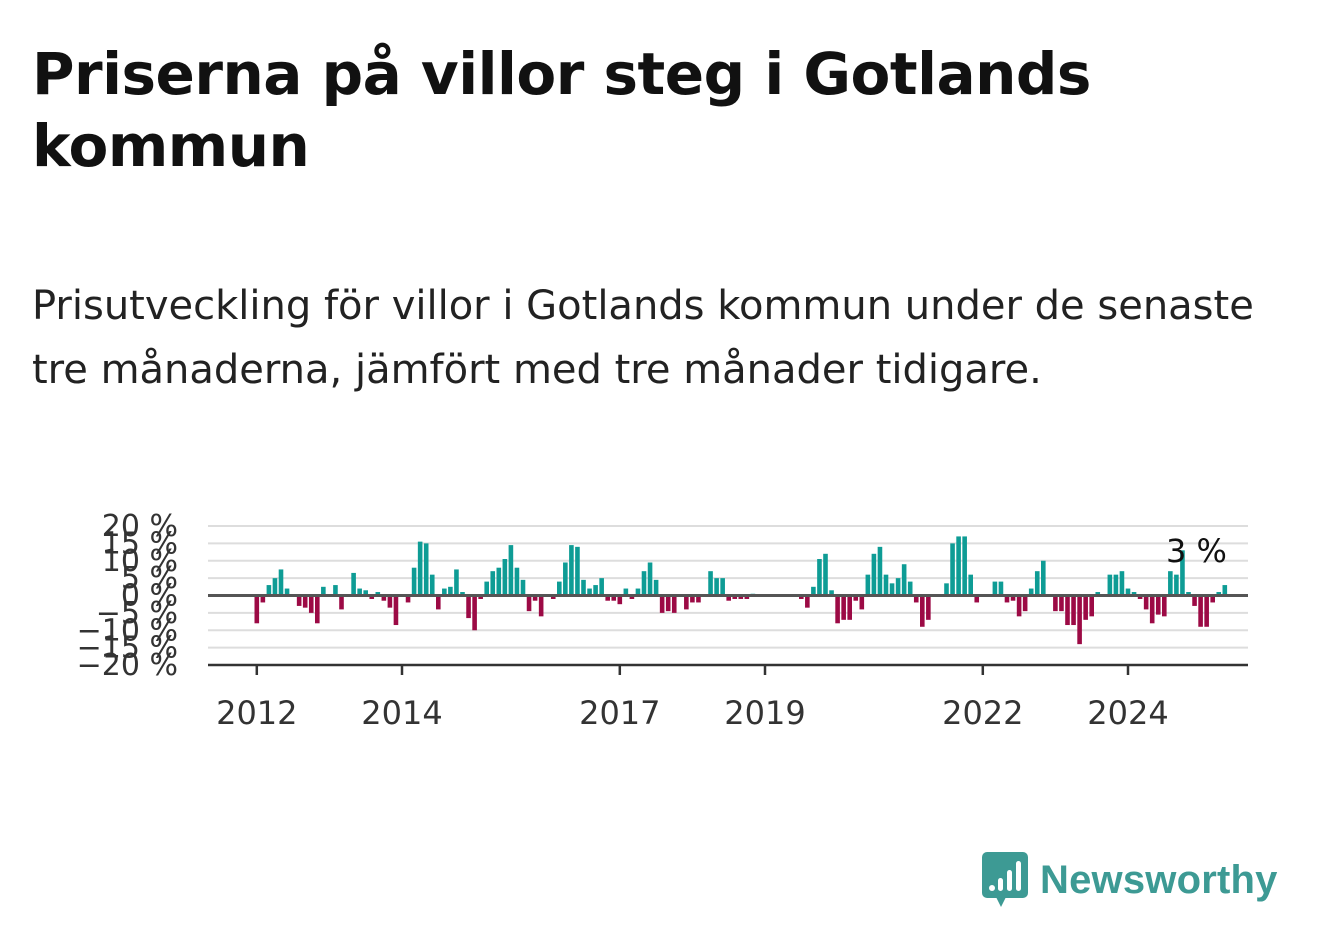  What do you see at coordinates (1159, 879) in the screenshot?
I see `brand-name: Newsworthy` at bounding box center [1159, 879].